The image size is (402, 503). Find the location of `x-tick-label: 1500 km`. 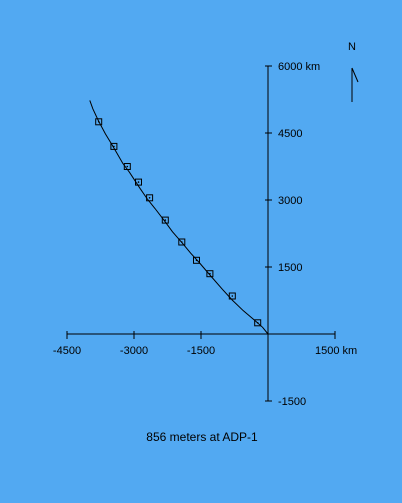

x-tick-label: 1500 km is located at coordinates (336, 351).